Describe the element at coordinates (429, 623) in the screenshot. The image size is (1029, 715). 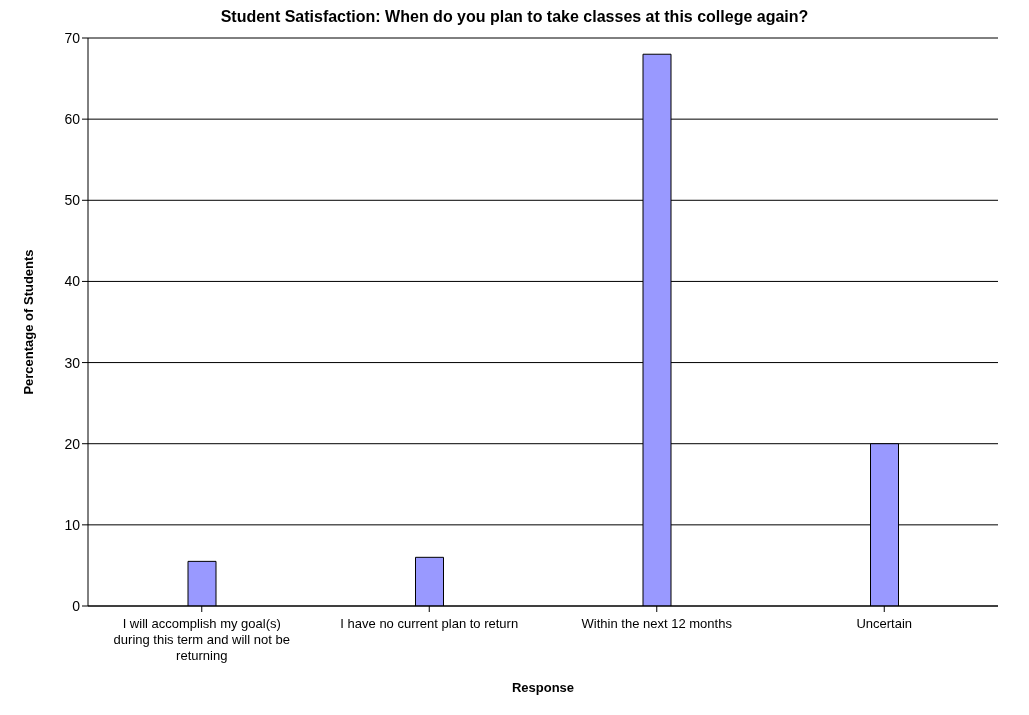
I see `x-tick-label: I have no current plan to return` at that location.